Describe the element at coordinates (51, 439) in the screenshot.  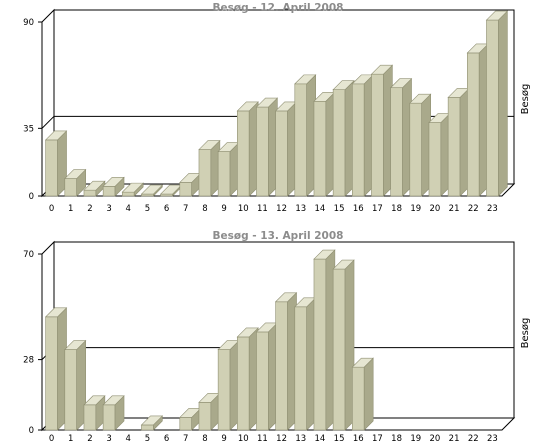
I see `x-tick-label: 0` at that location.